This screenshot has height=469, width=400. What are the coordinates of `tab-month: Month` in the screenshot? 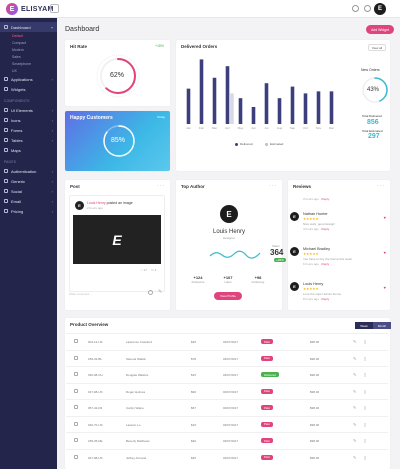 It's located at (382, 325).